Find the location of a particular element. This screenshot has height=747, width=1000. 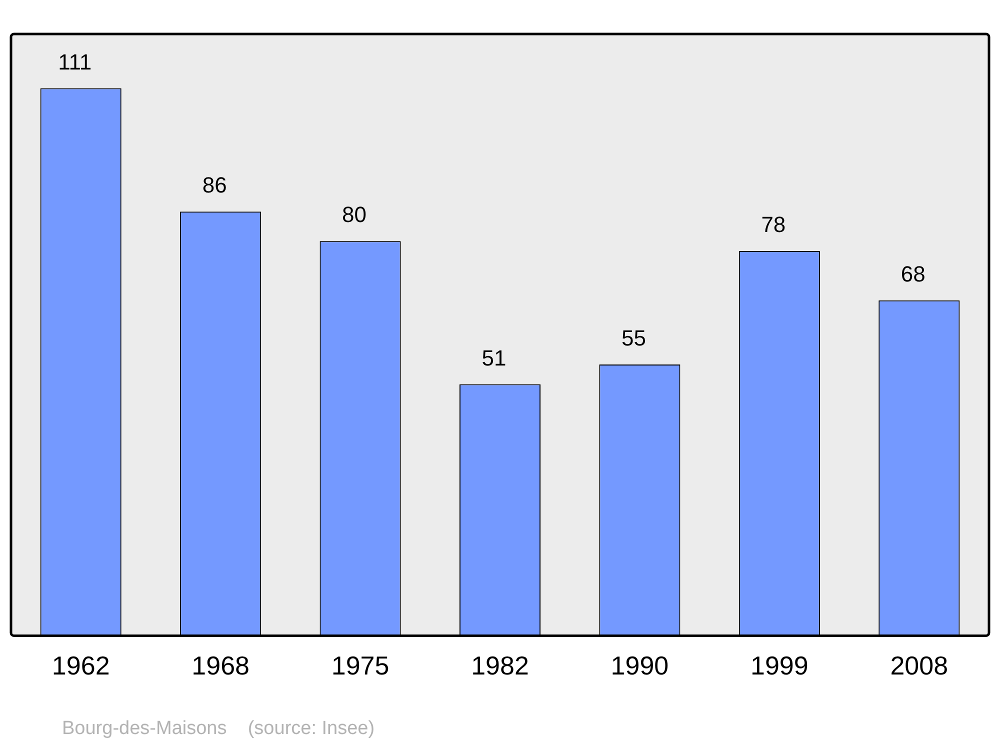

x-tick-label: 1975 is located at coordinates (360, 665).